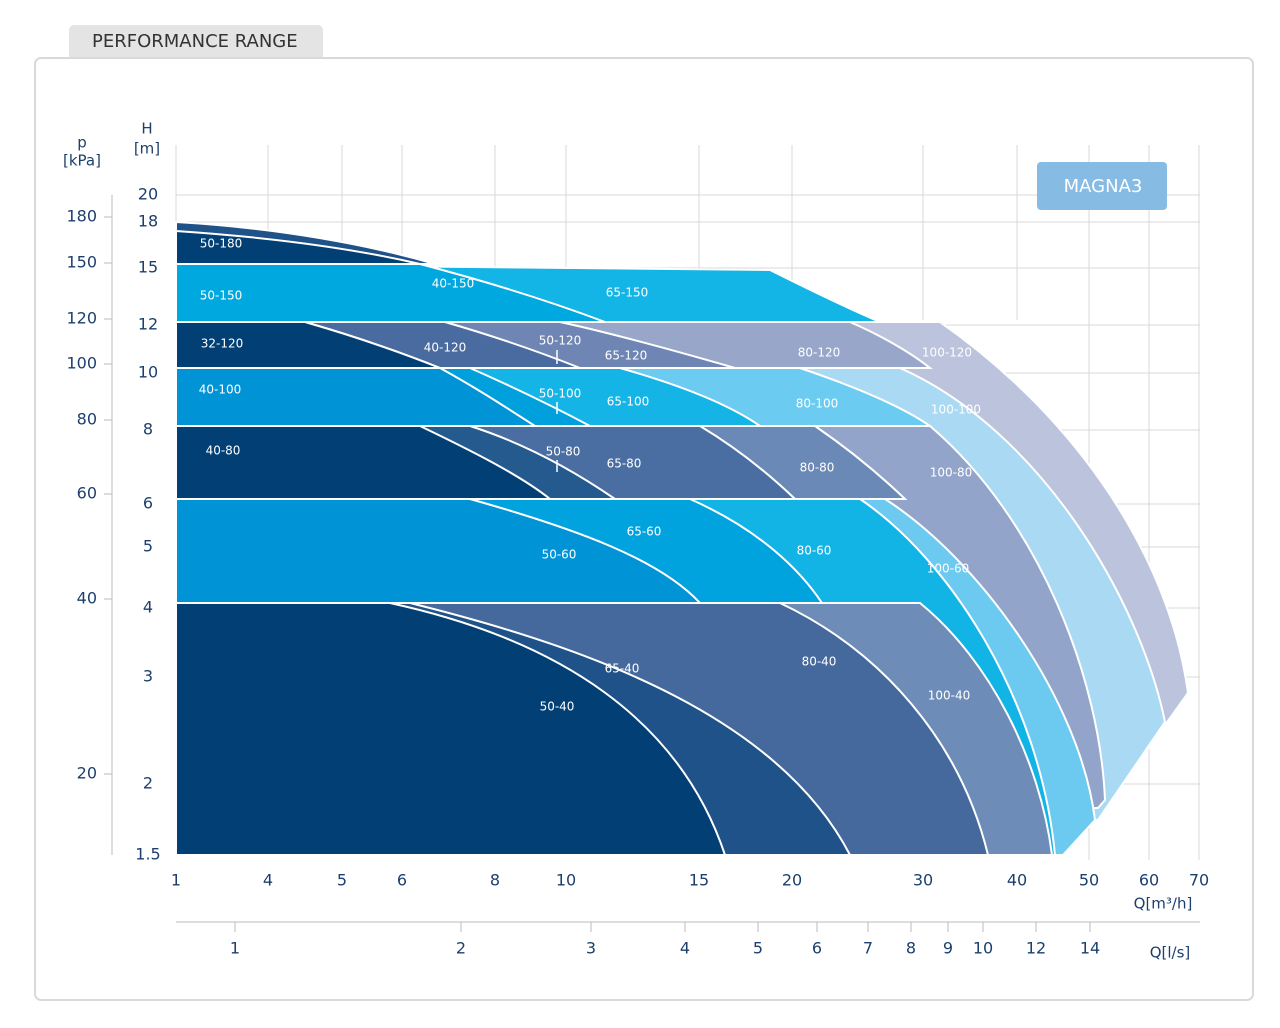  What do you see at coordinates (148, 607) in the screenshot?
I see `h-tick-label: 4` at bounding box center [148, 607].